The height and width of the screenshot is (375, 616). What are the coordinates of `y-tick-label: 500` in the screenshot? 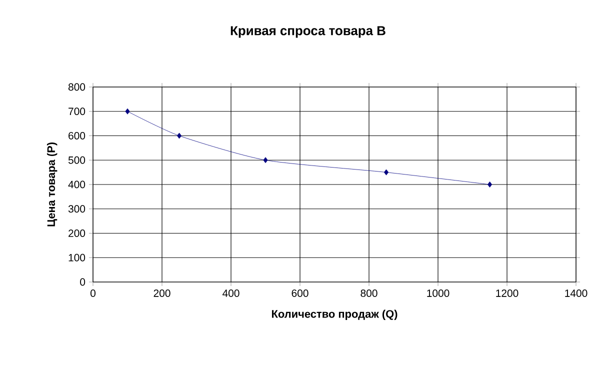 It's located at (77, 160).